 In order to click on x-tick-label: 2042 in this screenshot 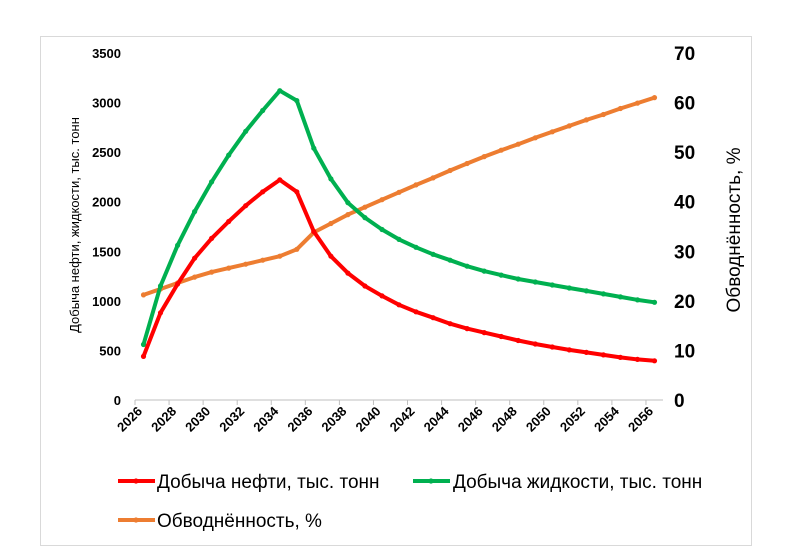, I will do `click(402, 419)`.